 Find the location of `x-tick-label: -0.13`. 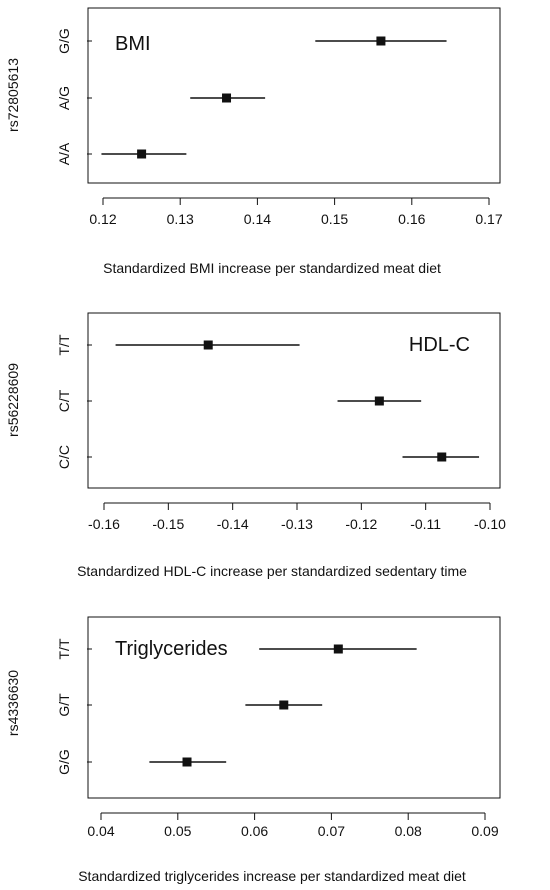

x-tick-label: -0.13 is located at coordinates (297, 524).